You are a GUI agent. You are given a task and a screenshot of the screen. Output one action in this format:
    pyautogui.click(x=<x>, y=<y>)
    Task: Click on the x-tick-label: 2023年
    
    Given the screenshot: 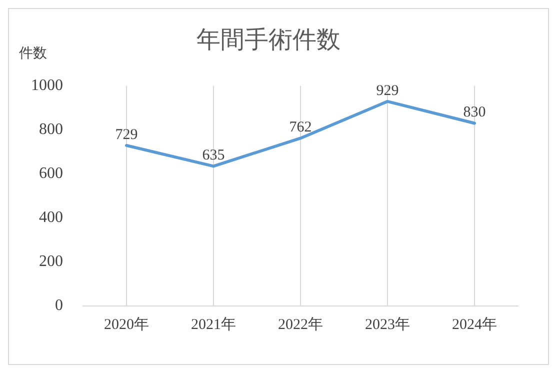 What is the action you would take?
    pyautogui.click(x=387, y=324)
    